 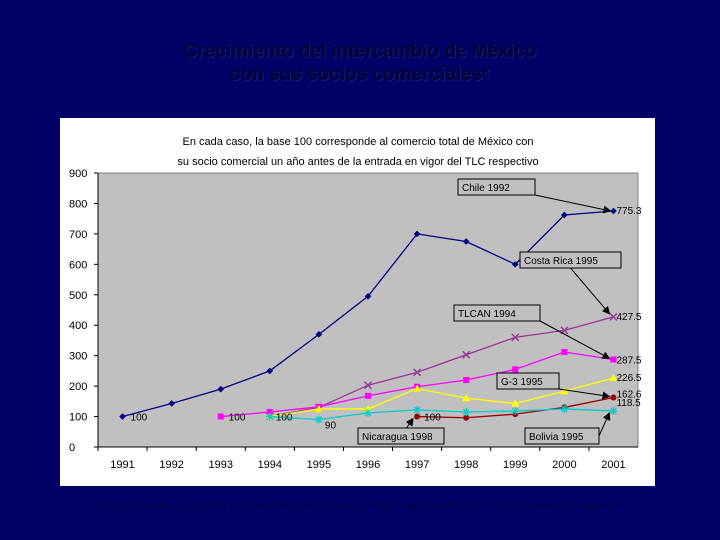 I want to click on x-tick-label: 1997, so click(x=417, y=465).